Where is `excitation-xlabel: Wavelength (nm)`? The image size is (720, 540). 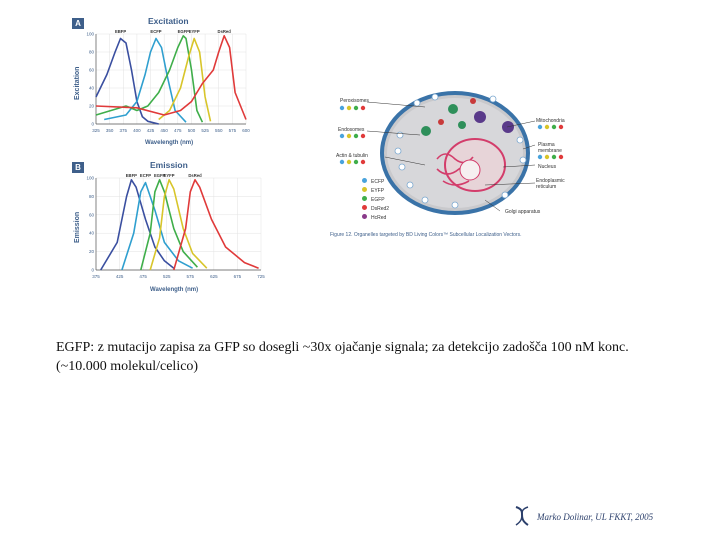 excitation-xlabel: Wavelength (nm) is located at coordinates (169, 143).